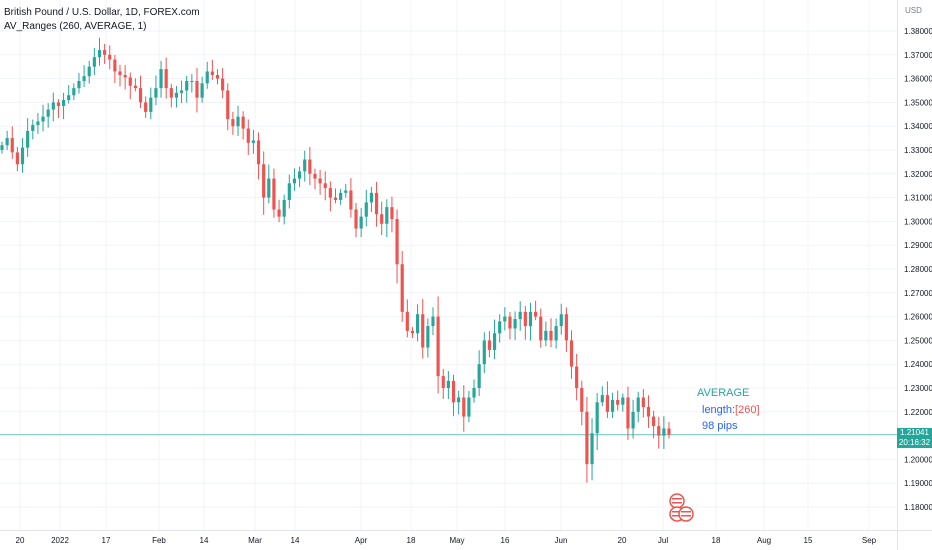 The width and height of the screenshot is (932, 550). I want to click on indicator-label: AV_Ranges (260, AVERAGE, 1), so click(75, 26).